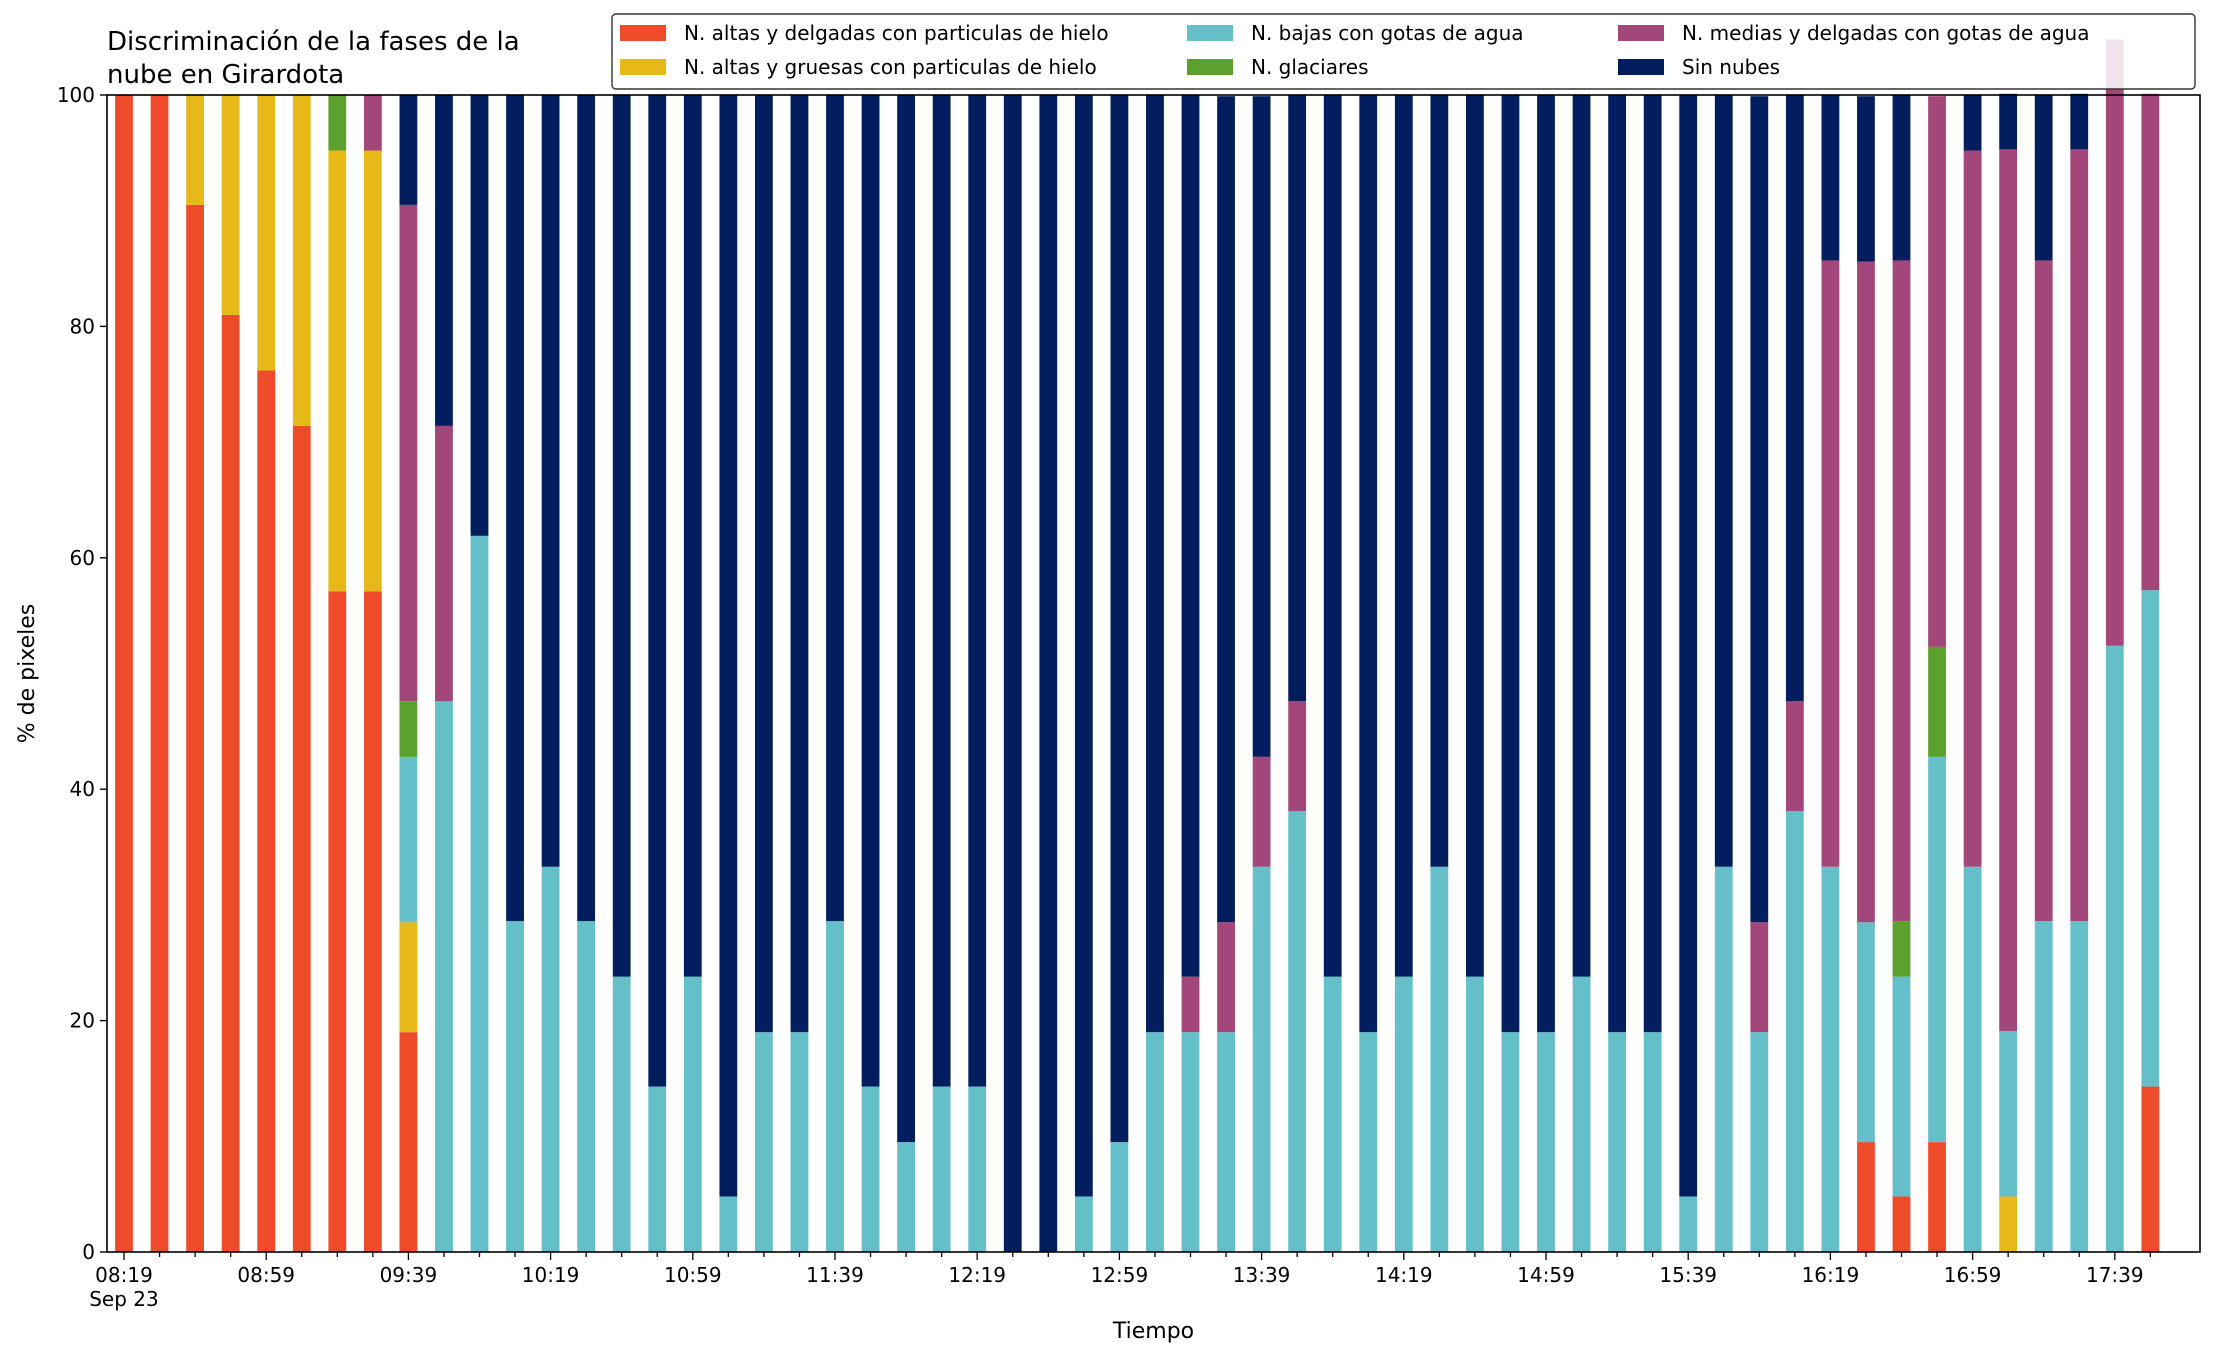 The image size is (2216, 1359). I want to click on x-tick-label: 16:59, so click(1973, 1275).